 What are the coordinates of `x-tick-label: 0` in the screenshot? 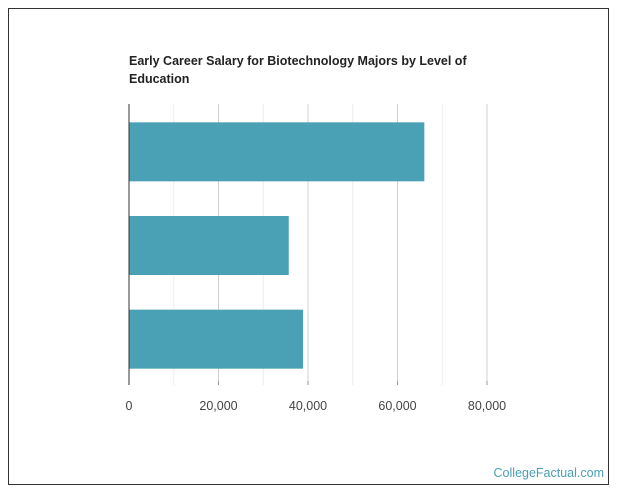 It's located at (129, 406).